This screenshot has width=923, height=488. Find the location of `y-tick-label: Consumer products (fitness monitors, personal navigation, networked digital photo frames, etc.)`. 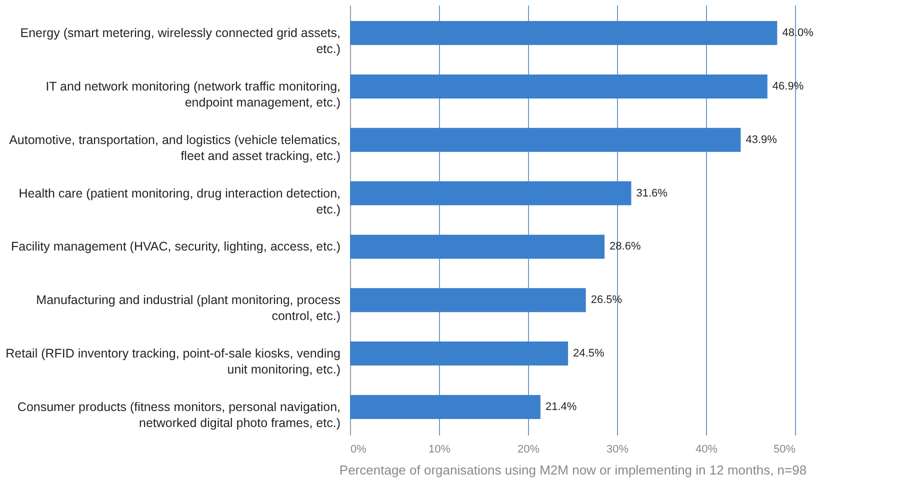

y-tick-label: Consumer products (fitness monitors, personal navigation, networked digital photo frames, etc.) is located at coordinates (178, 415).